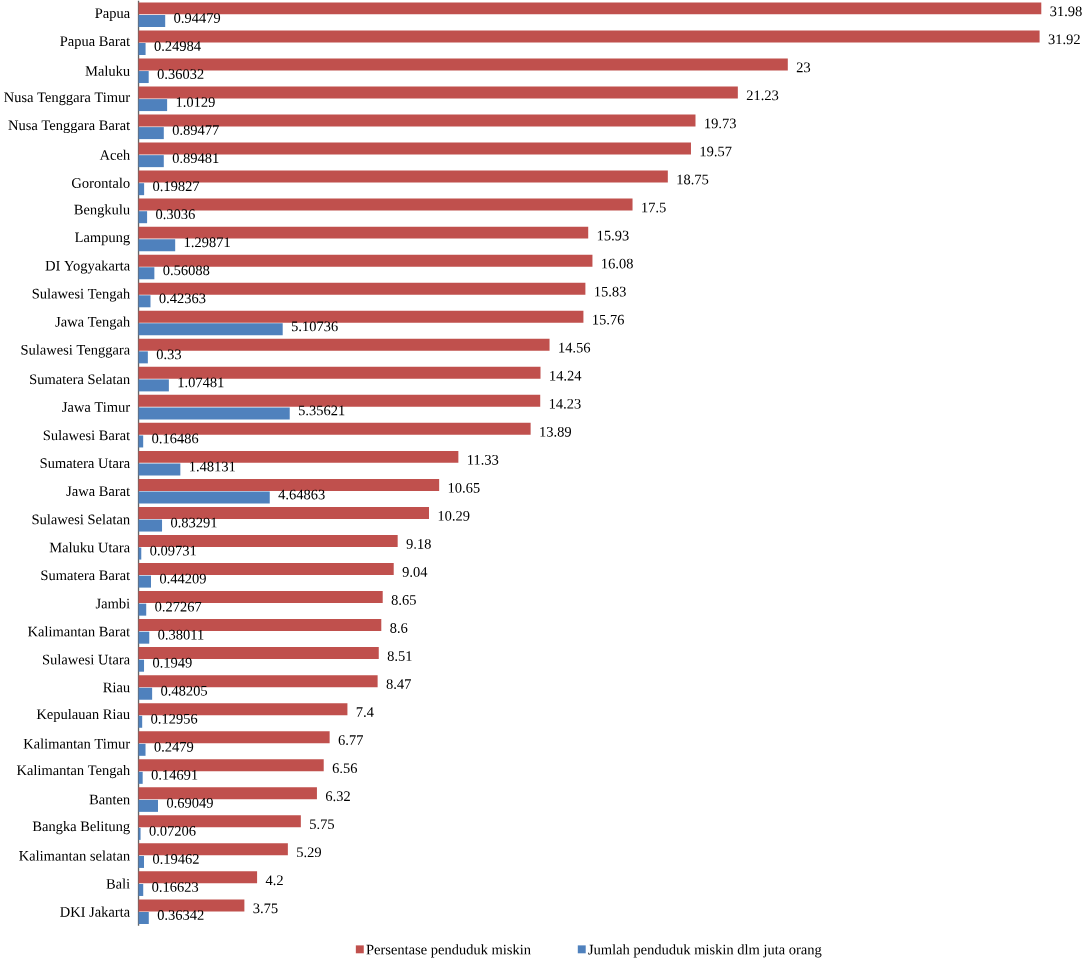 The height and width of the screenshot is (960, 1086). I want to click on data-label: 1.29871, so click(207, 242).